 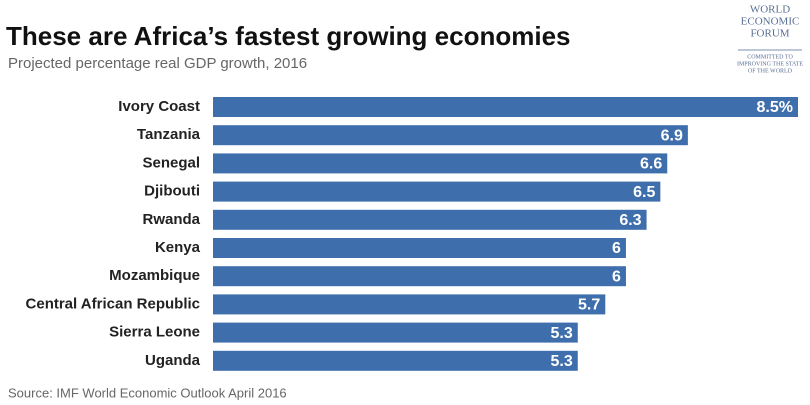 What do you see at coordinates (770, 10) in the screenshot?
I see `logo-name: WORLD` at bounding box center [770, 10].